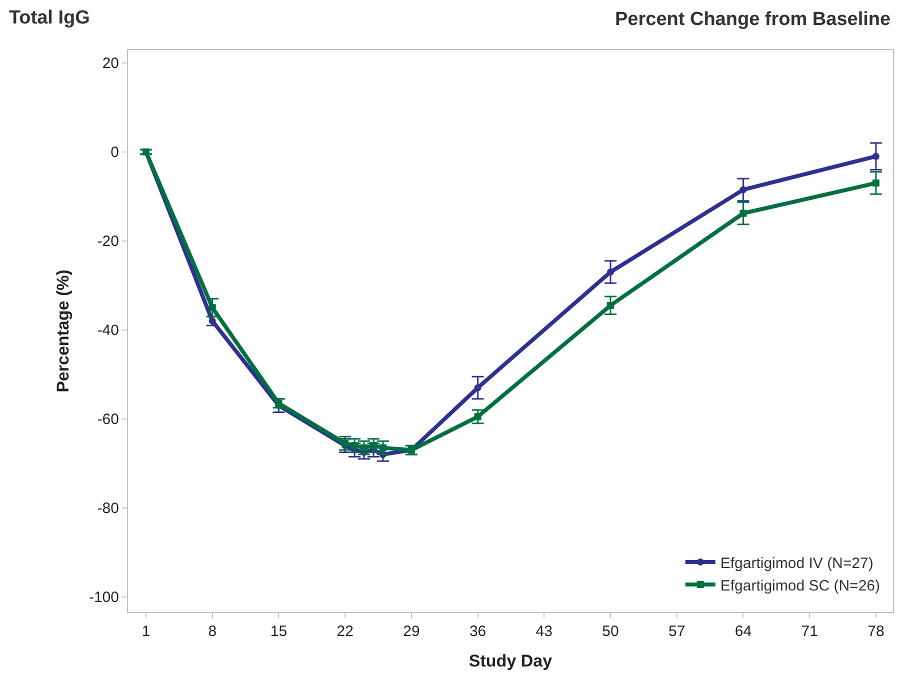  Describe the element at coordinates (743, 631) in the screenshot. I see `x-tick-label: 64` at that location.